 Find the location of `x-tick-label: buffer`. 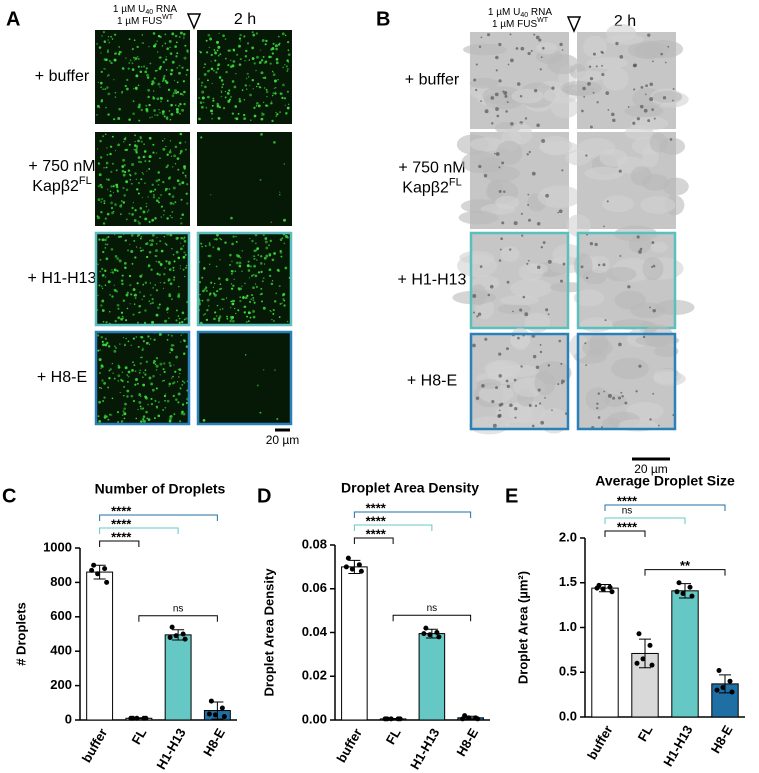

x-tick-label: buffer is located at coordinates (599, 742).